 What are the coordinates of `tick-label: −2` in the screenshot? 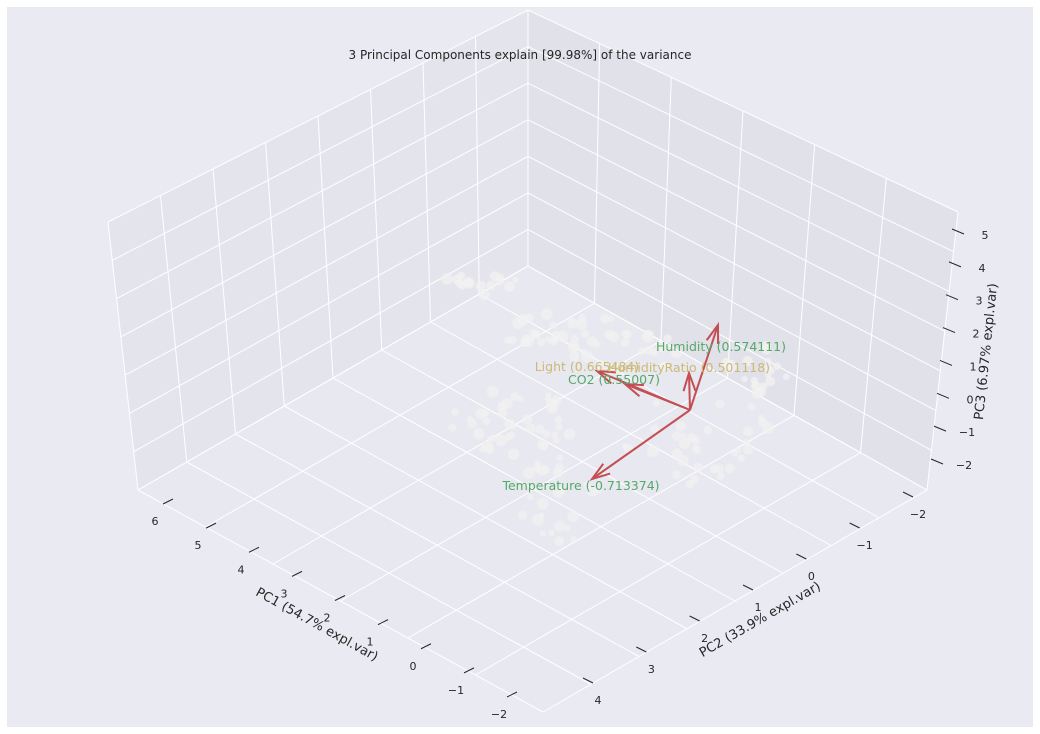 It's located at (964, 465).